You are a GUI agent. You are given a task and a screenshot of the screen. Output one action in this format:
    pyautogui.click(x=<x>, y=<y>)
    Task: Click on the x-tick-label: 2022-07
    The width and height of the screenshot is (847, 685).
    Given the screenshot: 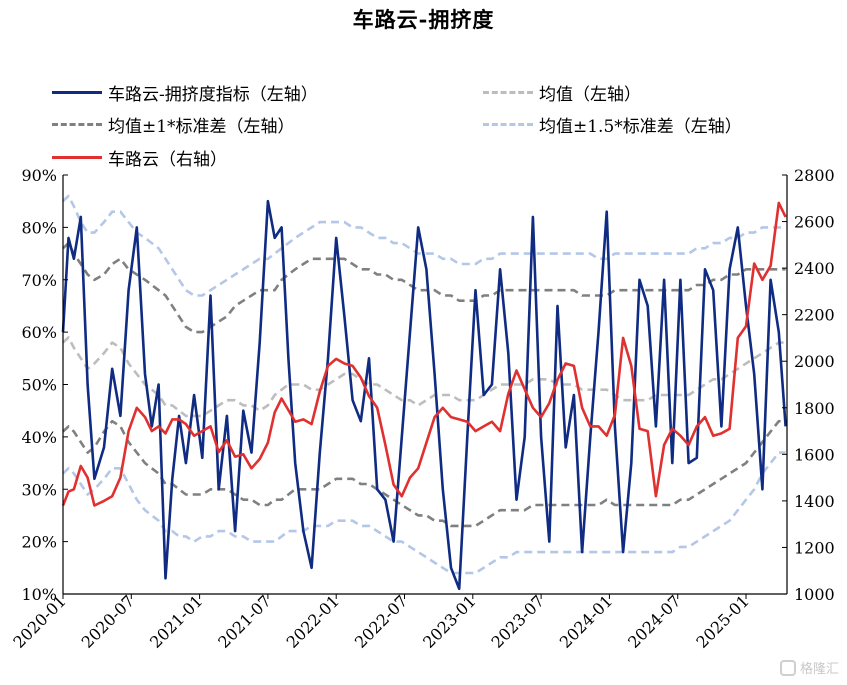 What is the action you would take?
    pyautogui.click(x=381, y=621)
    